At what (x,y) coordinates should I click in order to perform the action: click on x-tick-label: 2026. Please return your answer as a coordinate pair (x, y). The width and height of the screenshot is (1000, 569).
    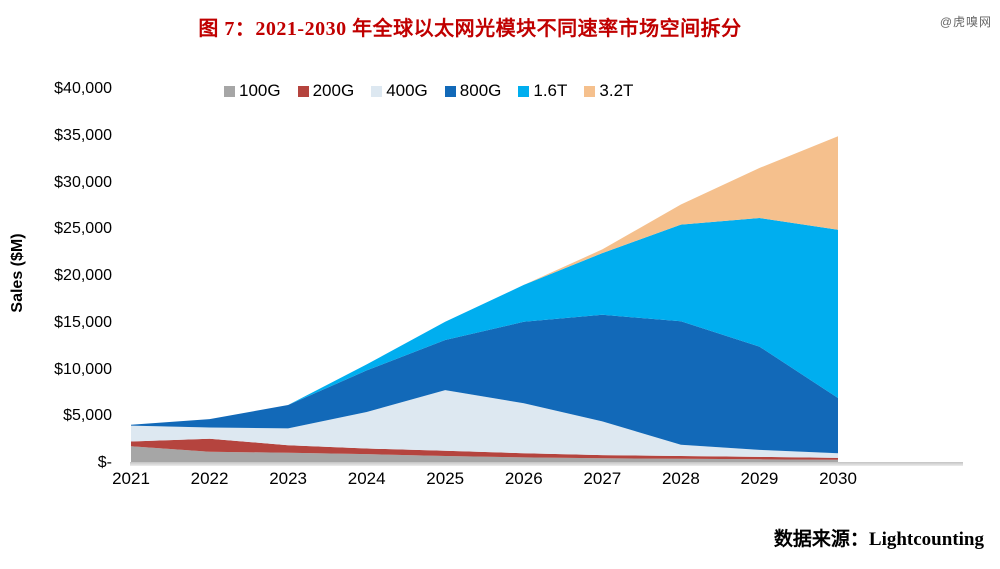
    Looking at the image, I should click on (523, 478).